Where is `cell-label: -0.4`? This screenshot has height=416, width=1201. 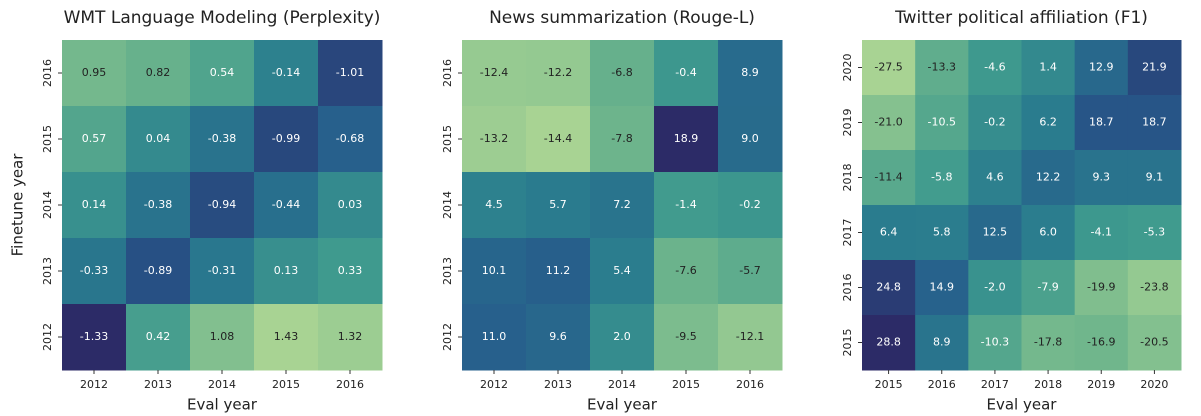
cell-label: -0.4 is located at coordinates (685, 72).